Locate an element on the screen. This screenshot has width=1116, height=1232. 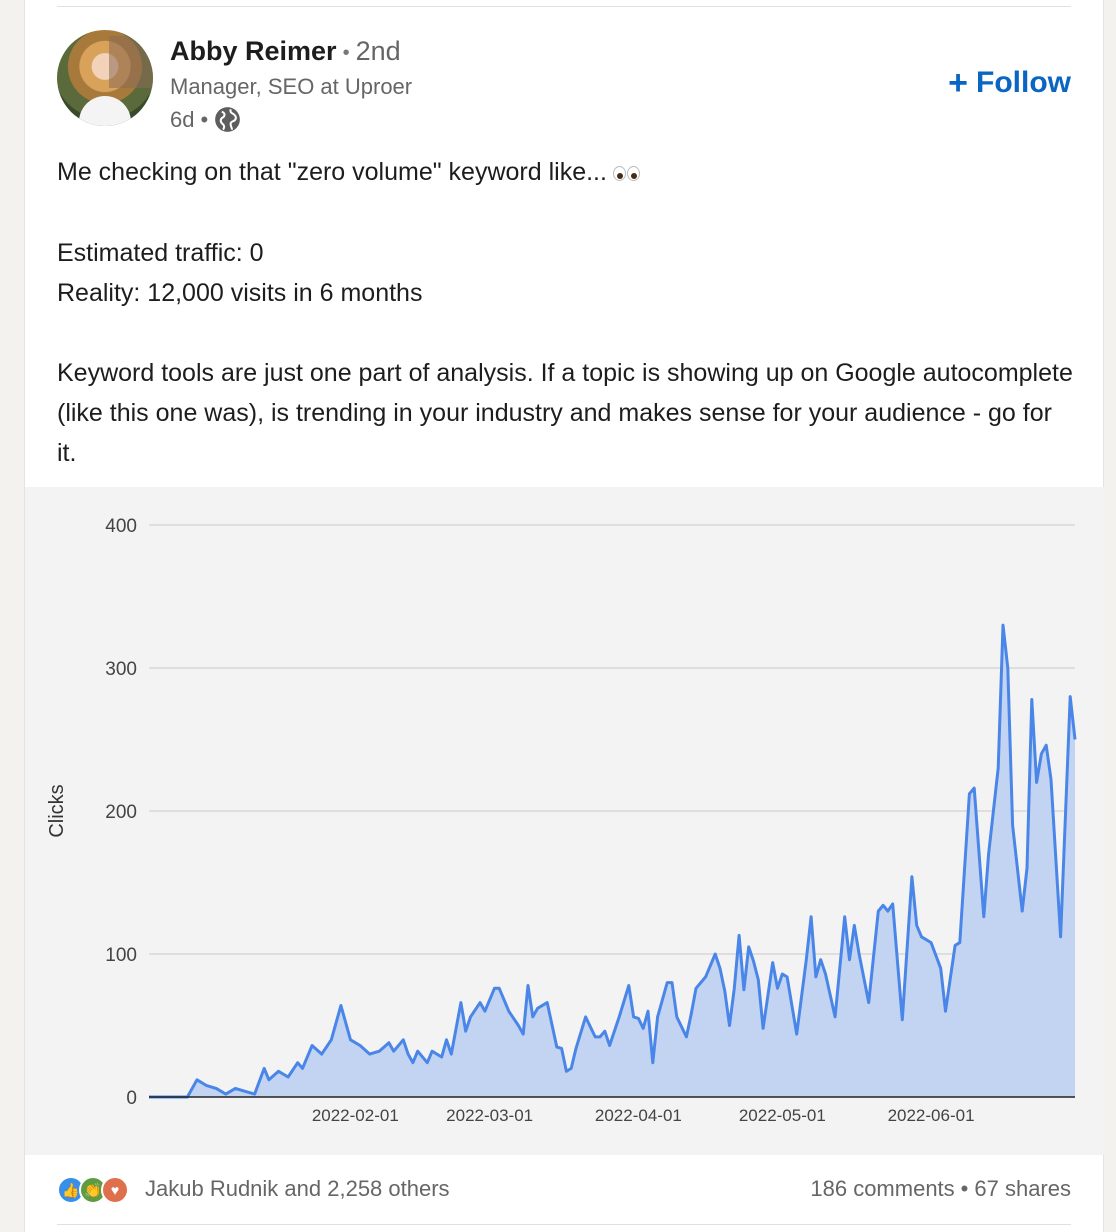
engagement-counts: 186 comments • 67 shares is located at coordinates (940, 1189).